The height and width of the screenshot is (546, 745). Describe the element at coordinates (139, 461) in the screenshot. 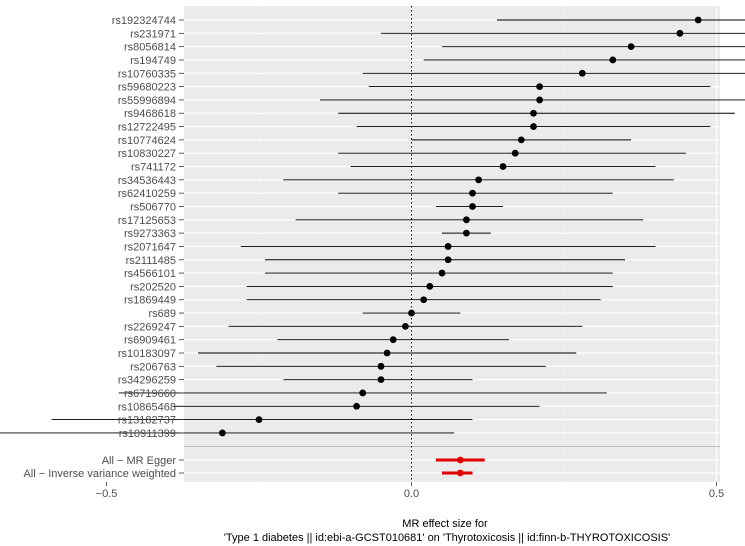

I see `y-tick-label: All − MR Egger` at that location.